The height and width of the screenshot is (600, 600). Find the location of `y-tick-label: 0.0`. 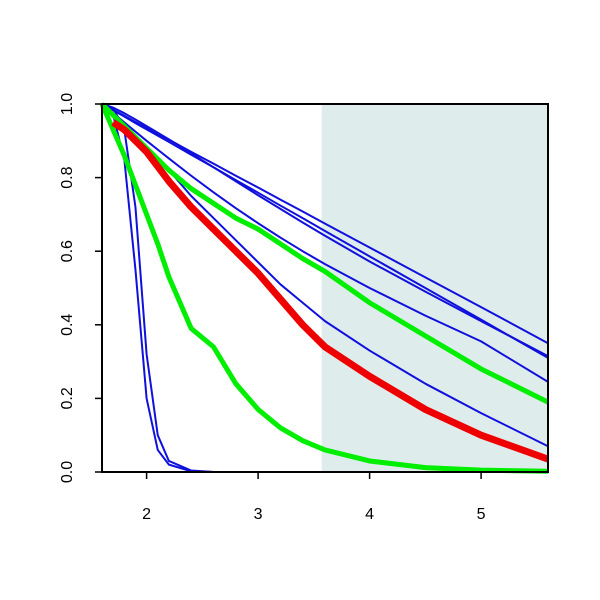

y-tick-label: 0.0 is located at coordinates (67, 472).